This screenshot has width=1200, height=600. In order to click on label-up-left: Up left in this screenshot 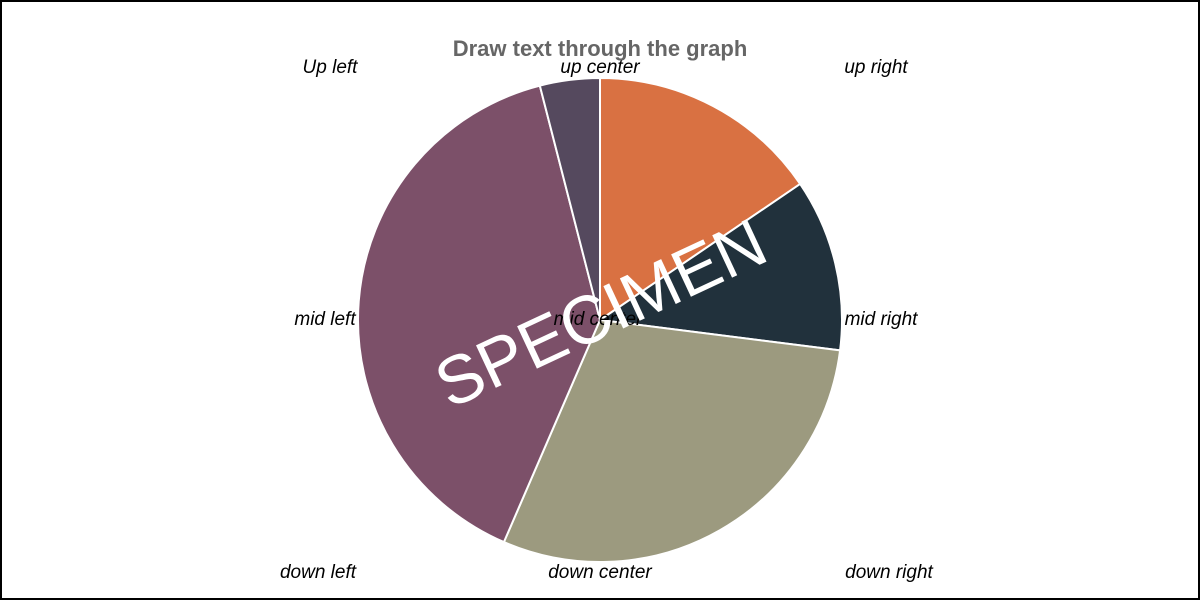, I will do `click(331, 67)`.